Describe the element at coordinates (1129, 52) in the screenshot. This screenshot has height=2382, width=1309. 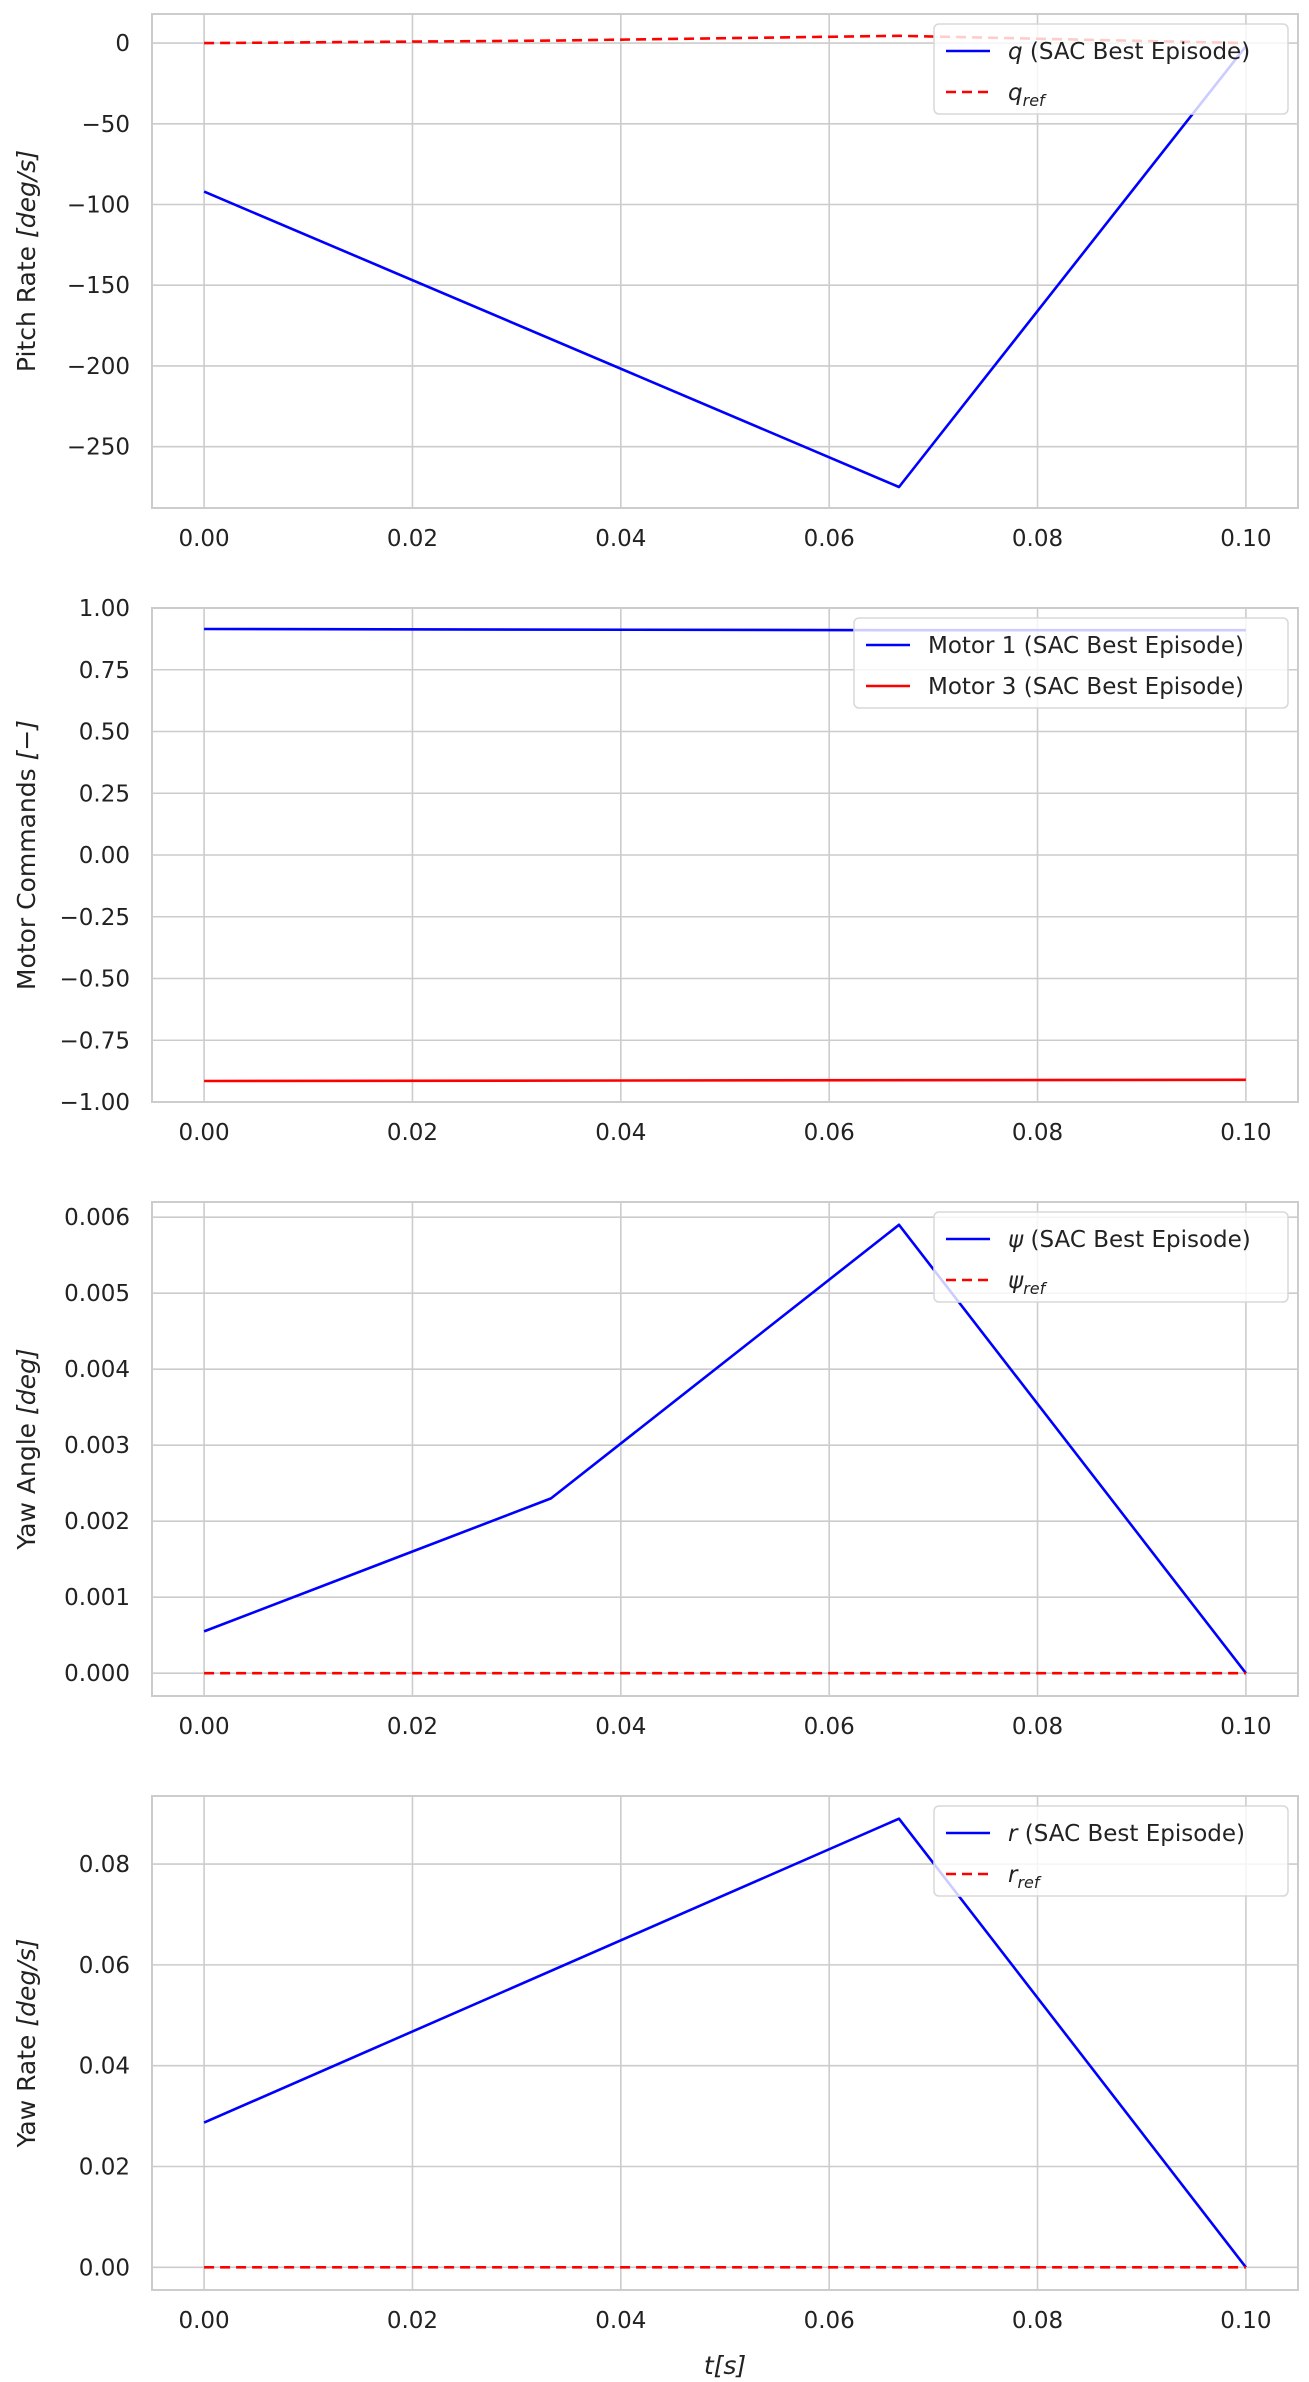
I see `legend-entry: q (SAC Best Episode)` at that location.